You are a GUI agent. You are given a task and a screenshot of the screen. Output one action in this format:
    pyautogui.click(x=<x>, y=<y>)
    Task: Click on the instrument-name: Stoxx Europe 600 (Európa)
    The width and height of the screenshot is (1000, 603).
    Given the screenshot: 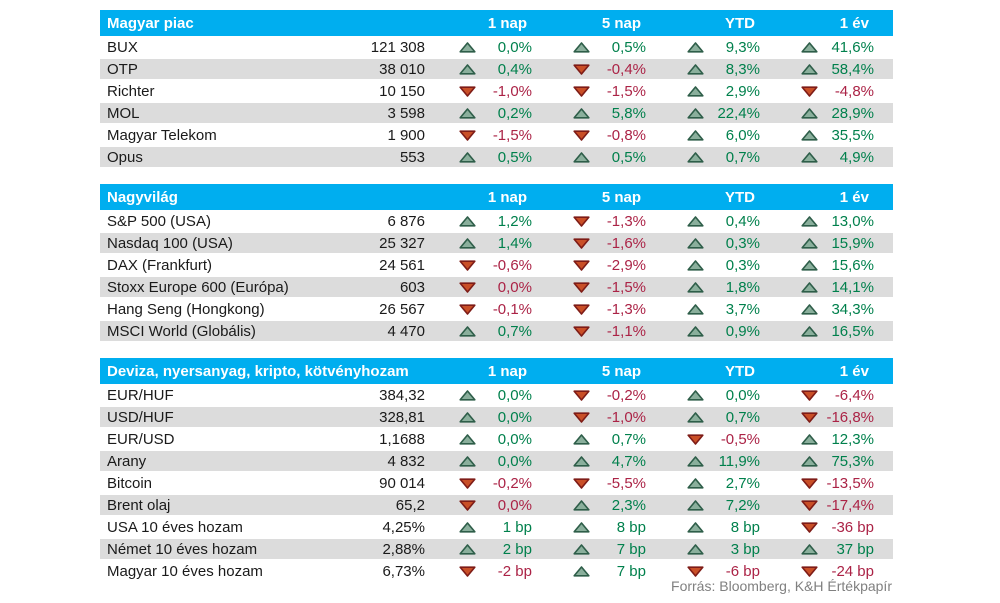 What is the action you would take?
    pyautogui.click(x=198, y=287)
    